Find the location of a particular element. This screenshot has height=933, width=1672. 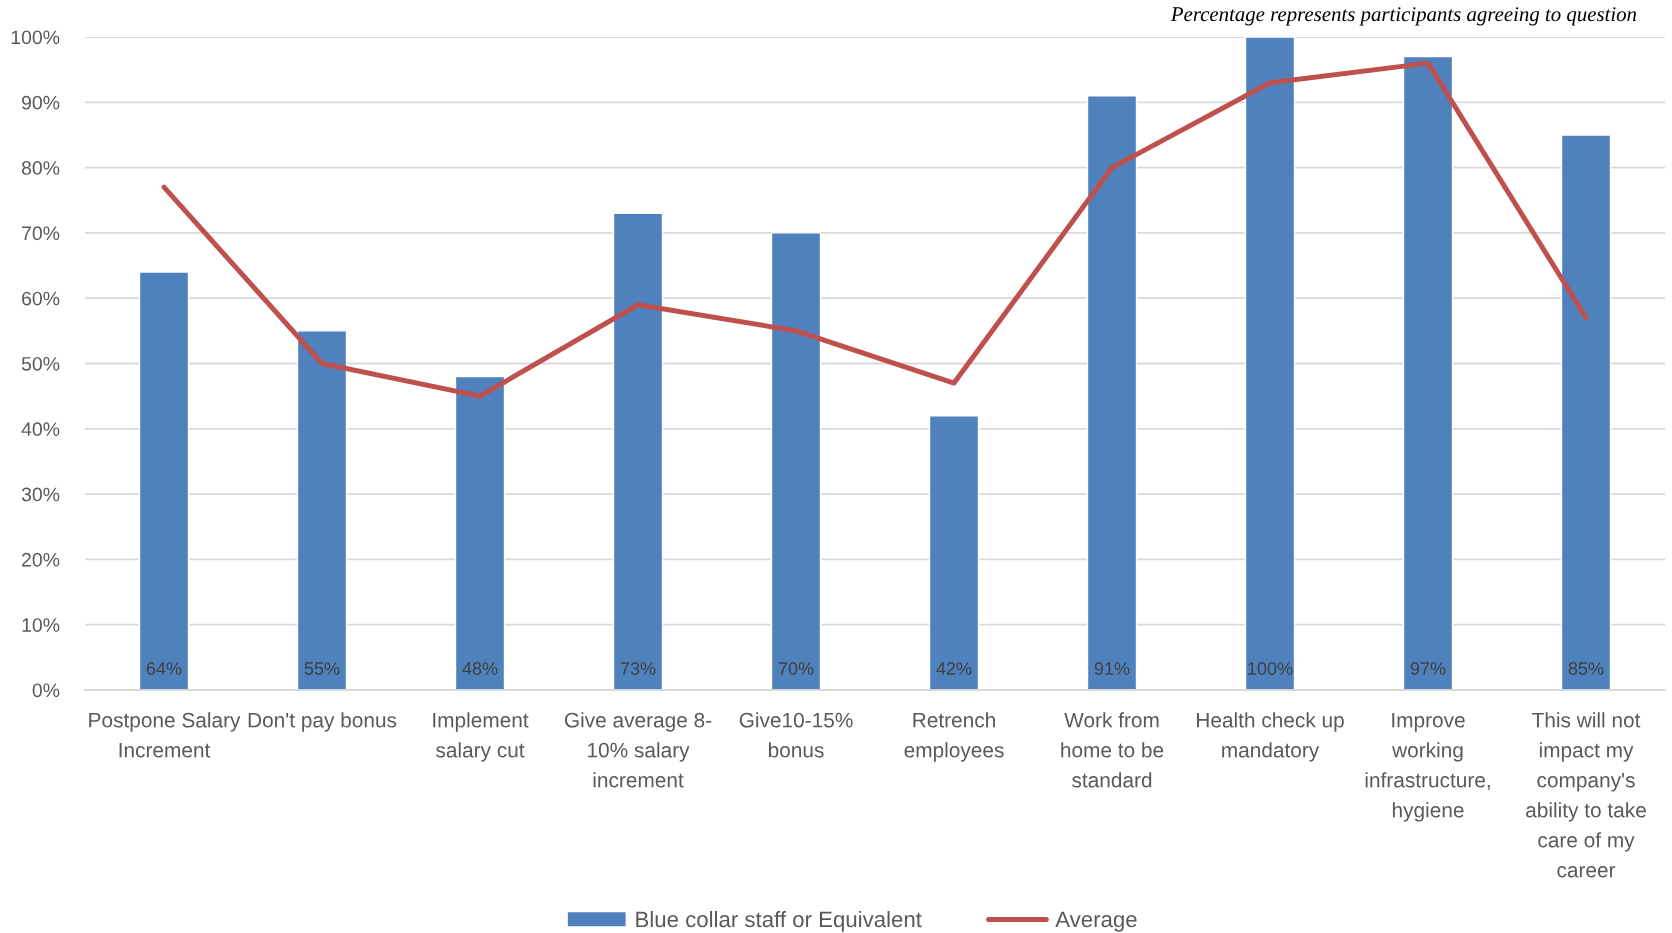

y-tick-label: 10% is located at coordinates (41, 625).